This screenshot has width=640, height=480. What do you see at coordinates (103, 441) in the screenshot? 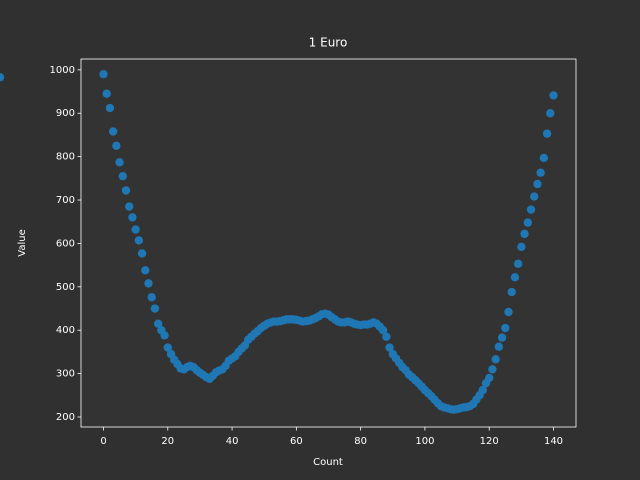
I see `x-tick-label: 0` at bounding box center [103, 441].